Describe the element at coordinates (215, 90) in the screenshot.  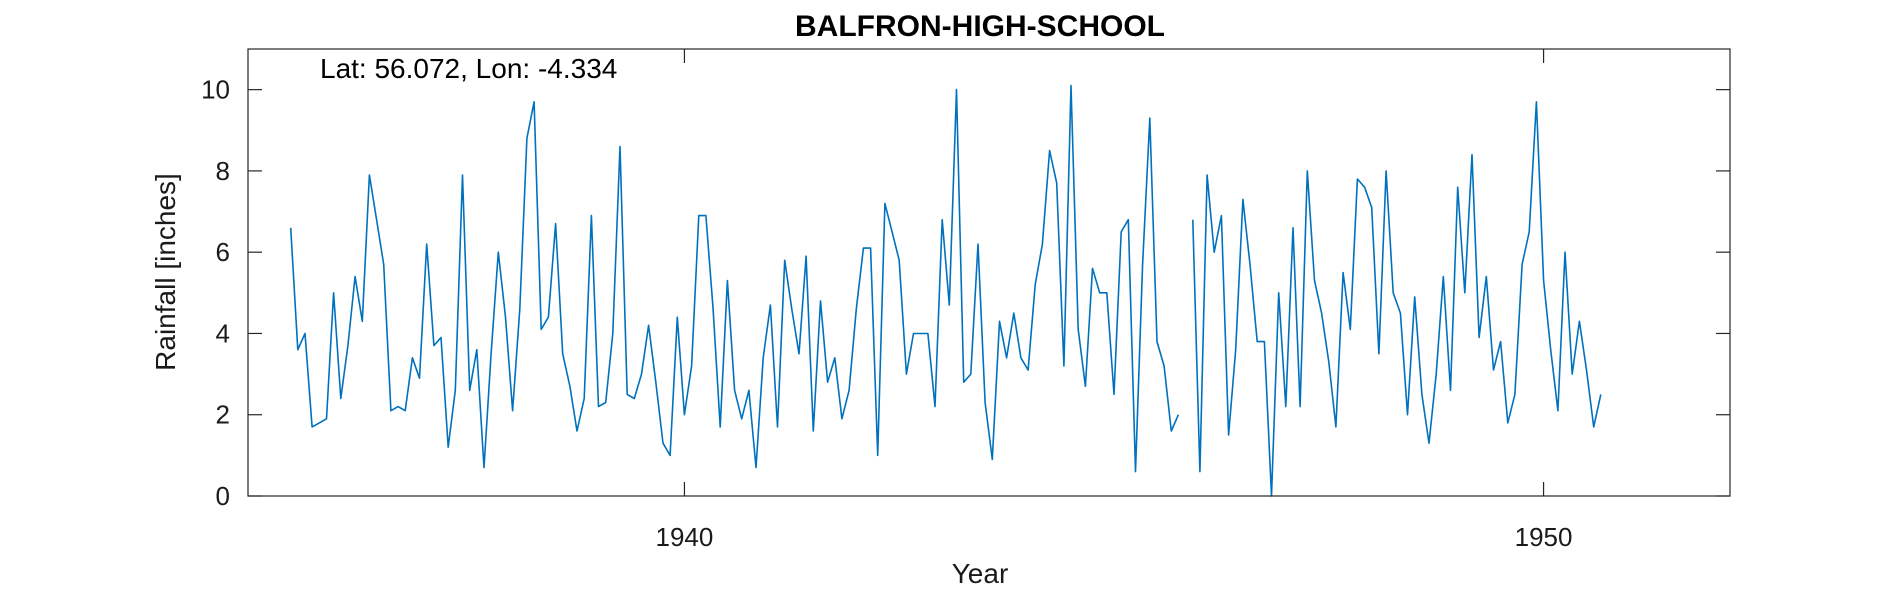
I see `y-tick-label: 10` at that location.